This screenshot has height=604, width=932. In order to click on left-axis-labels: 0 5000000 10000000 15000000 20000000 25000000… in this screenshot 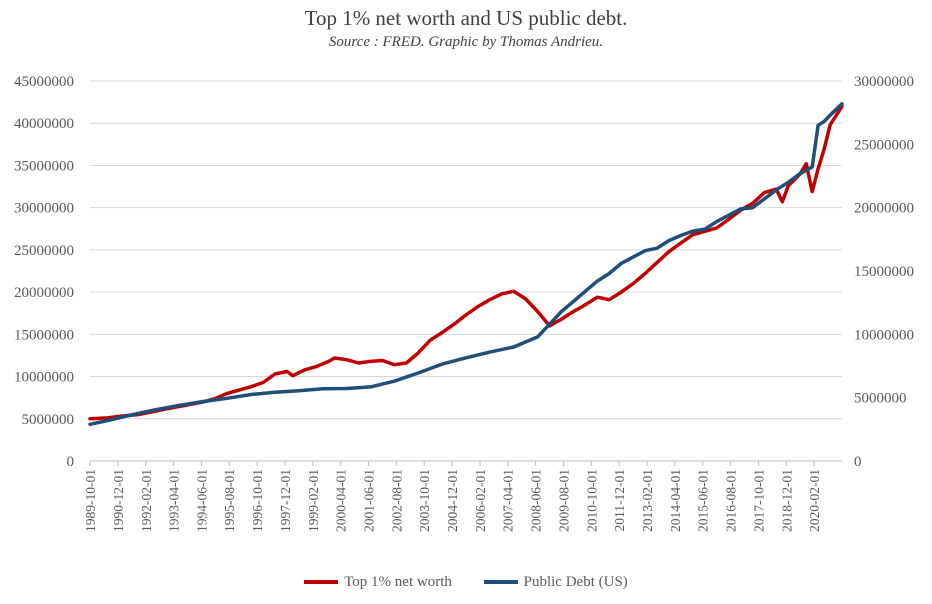, I will do `click(44, 272)`.